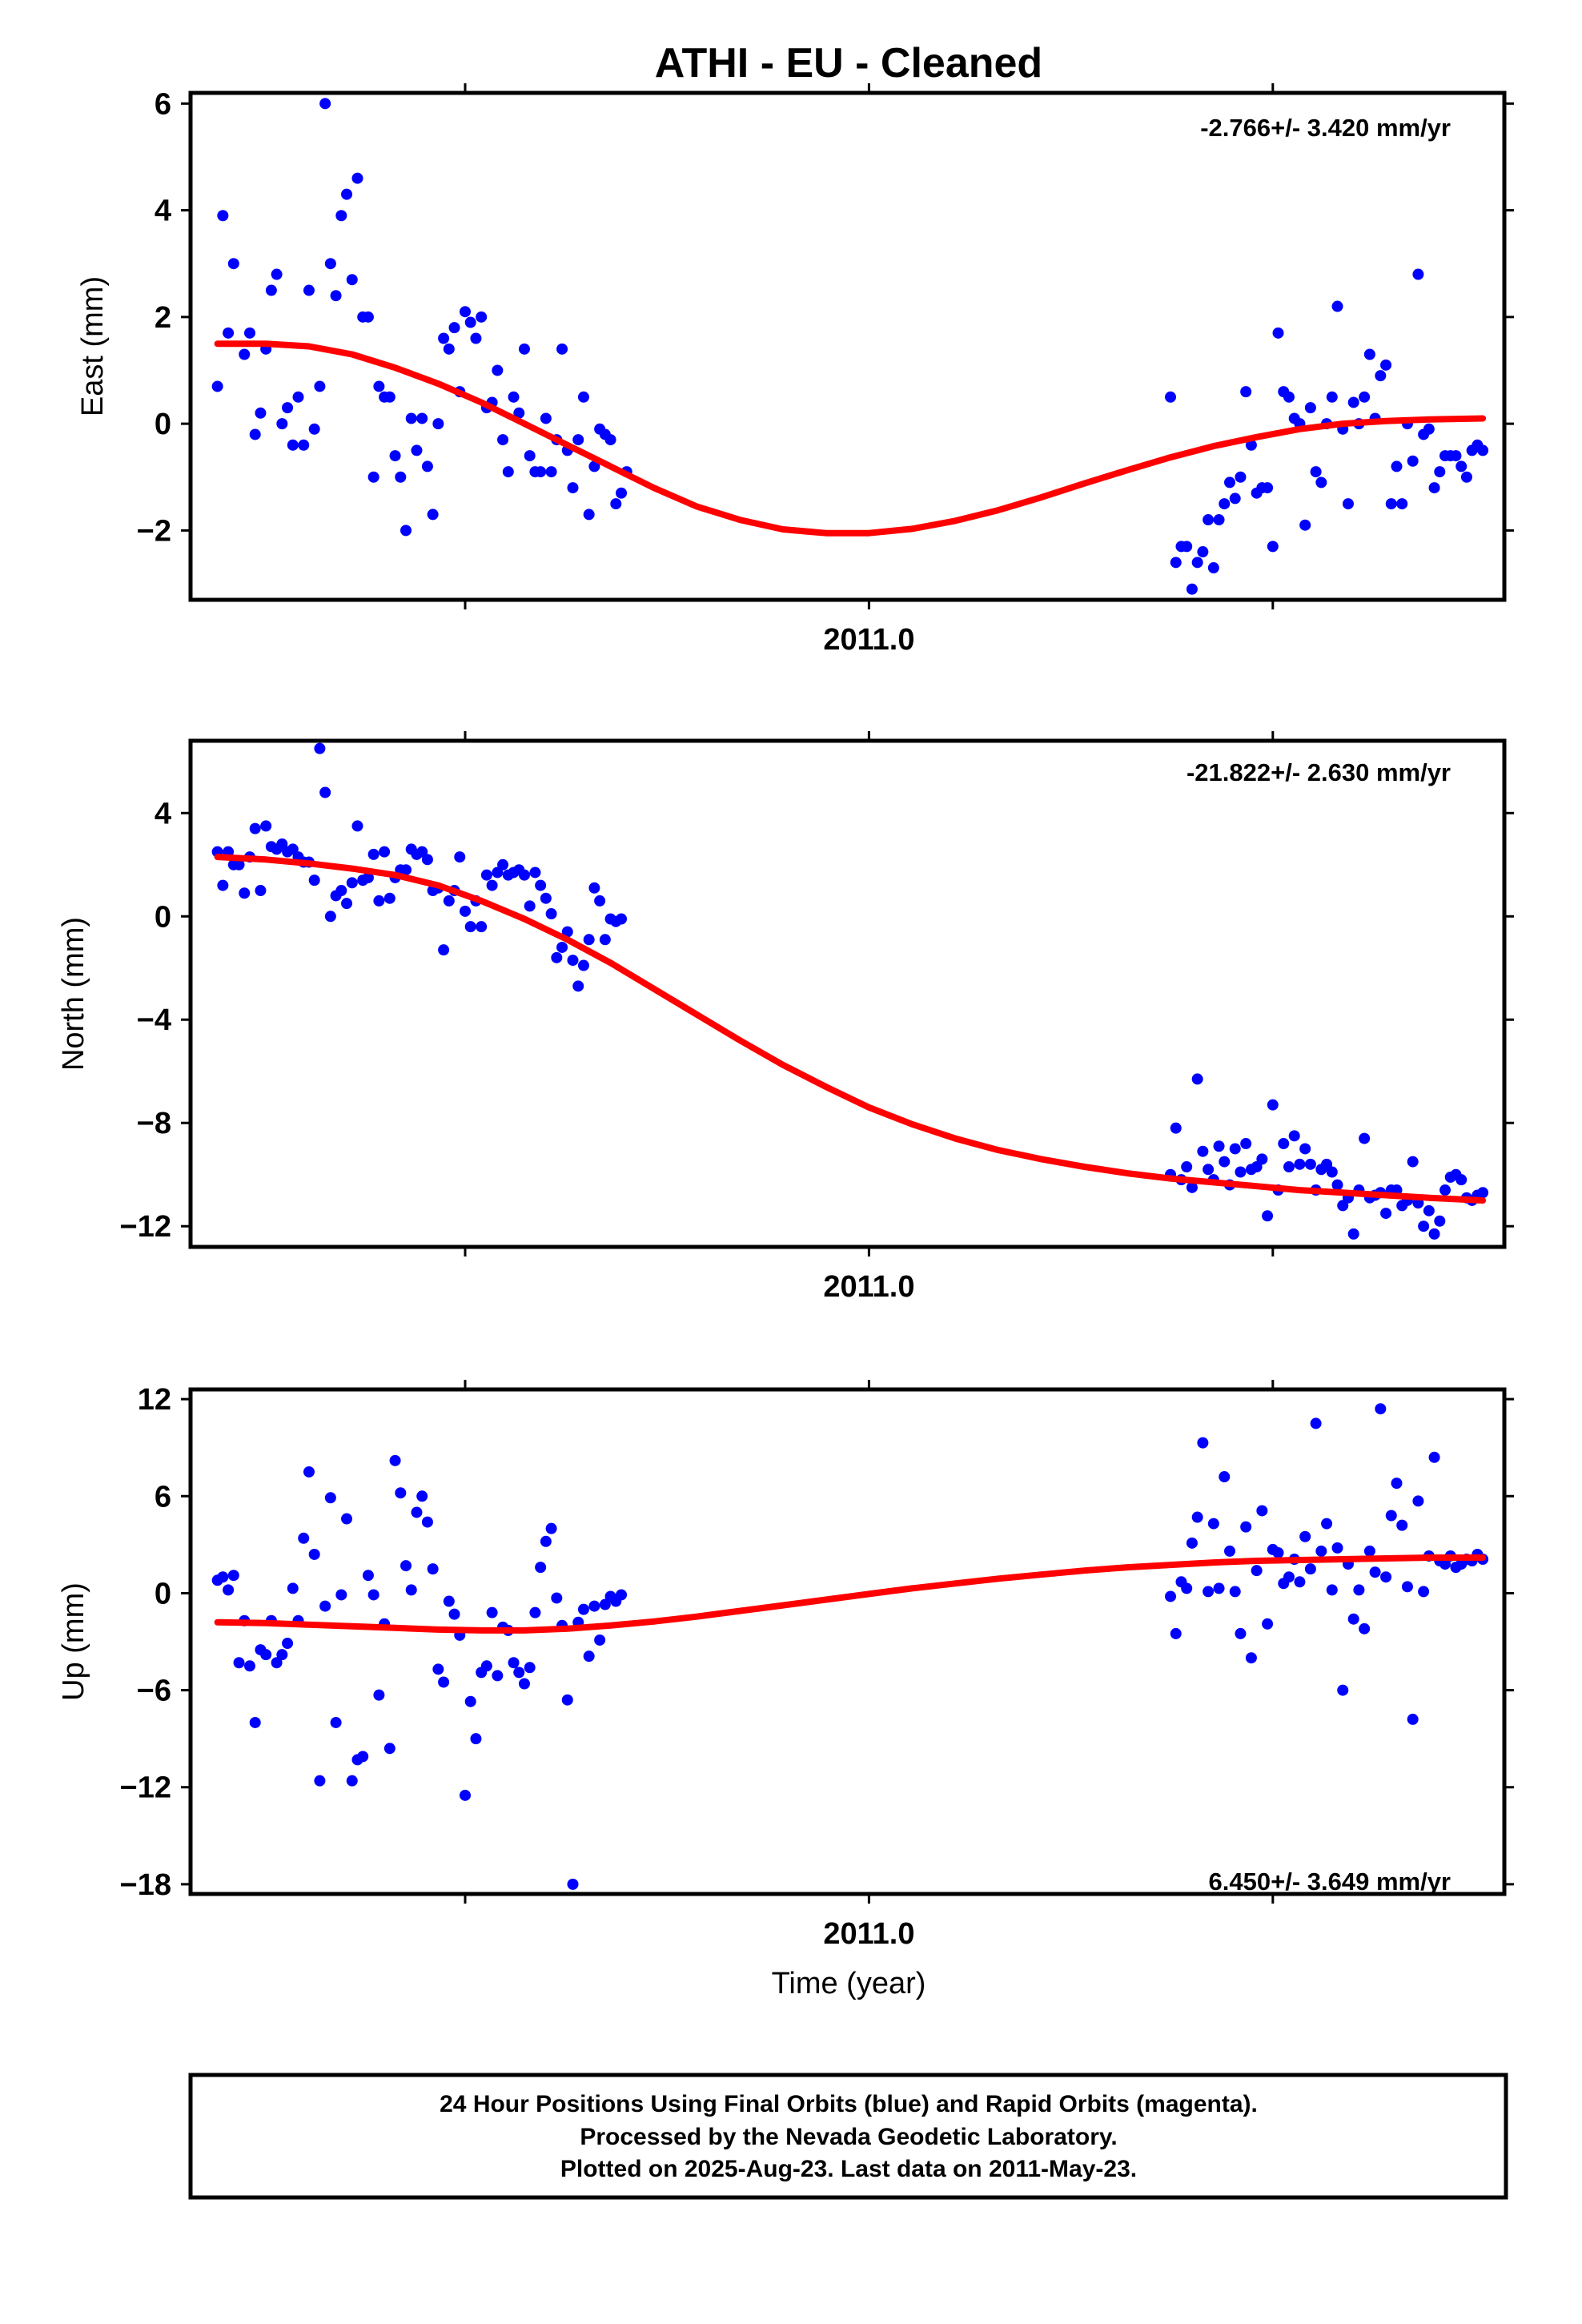 This screenshot has height=2324, width=1582. Describe the element at coordinates (145, 1788) in the screenshot. I see `y-tick-label: −12` at that location.